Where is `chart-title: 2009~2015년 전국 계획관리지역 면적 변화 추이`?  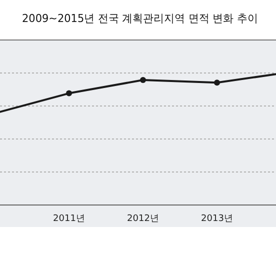
chart-title: 2009~2015년 전국 계획관리지역 면적 변화 추이 is located at coordinates (146, 18).